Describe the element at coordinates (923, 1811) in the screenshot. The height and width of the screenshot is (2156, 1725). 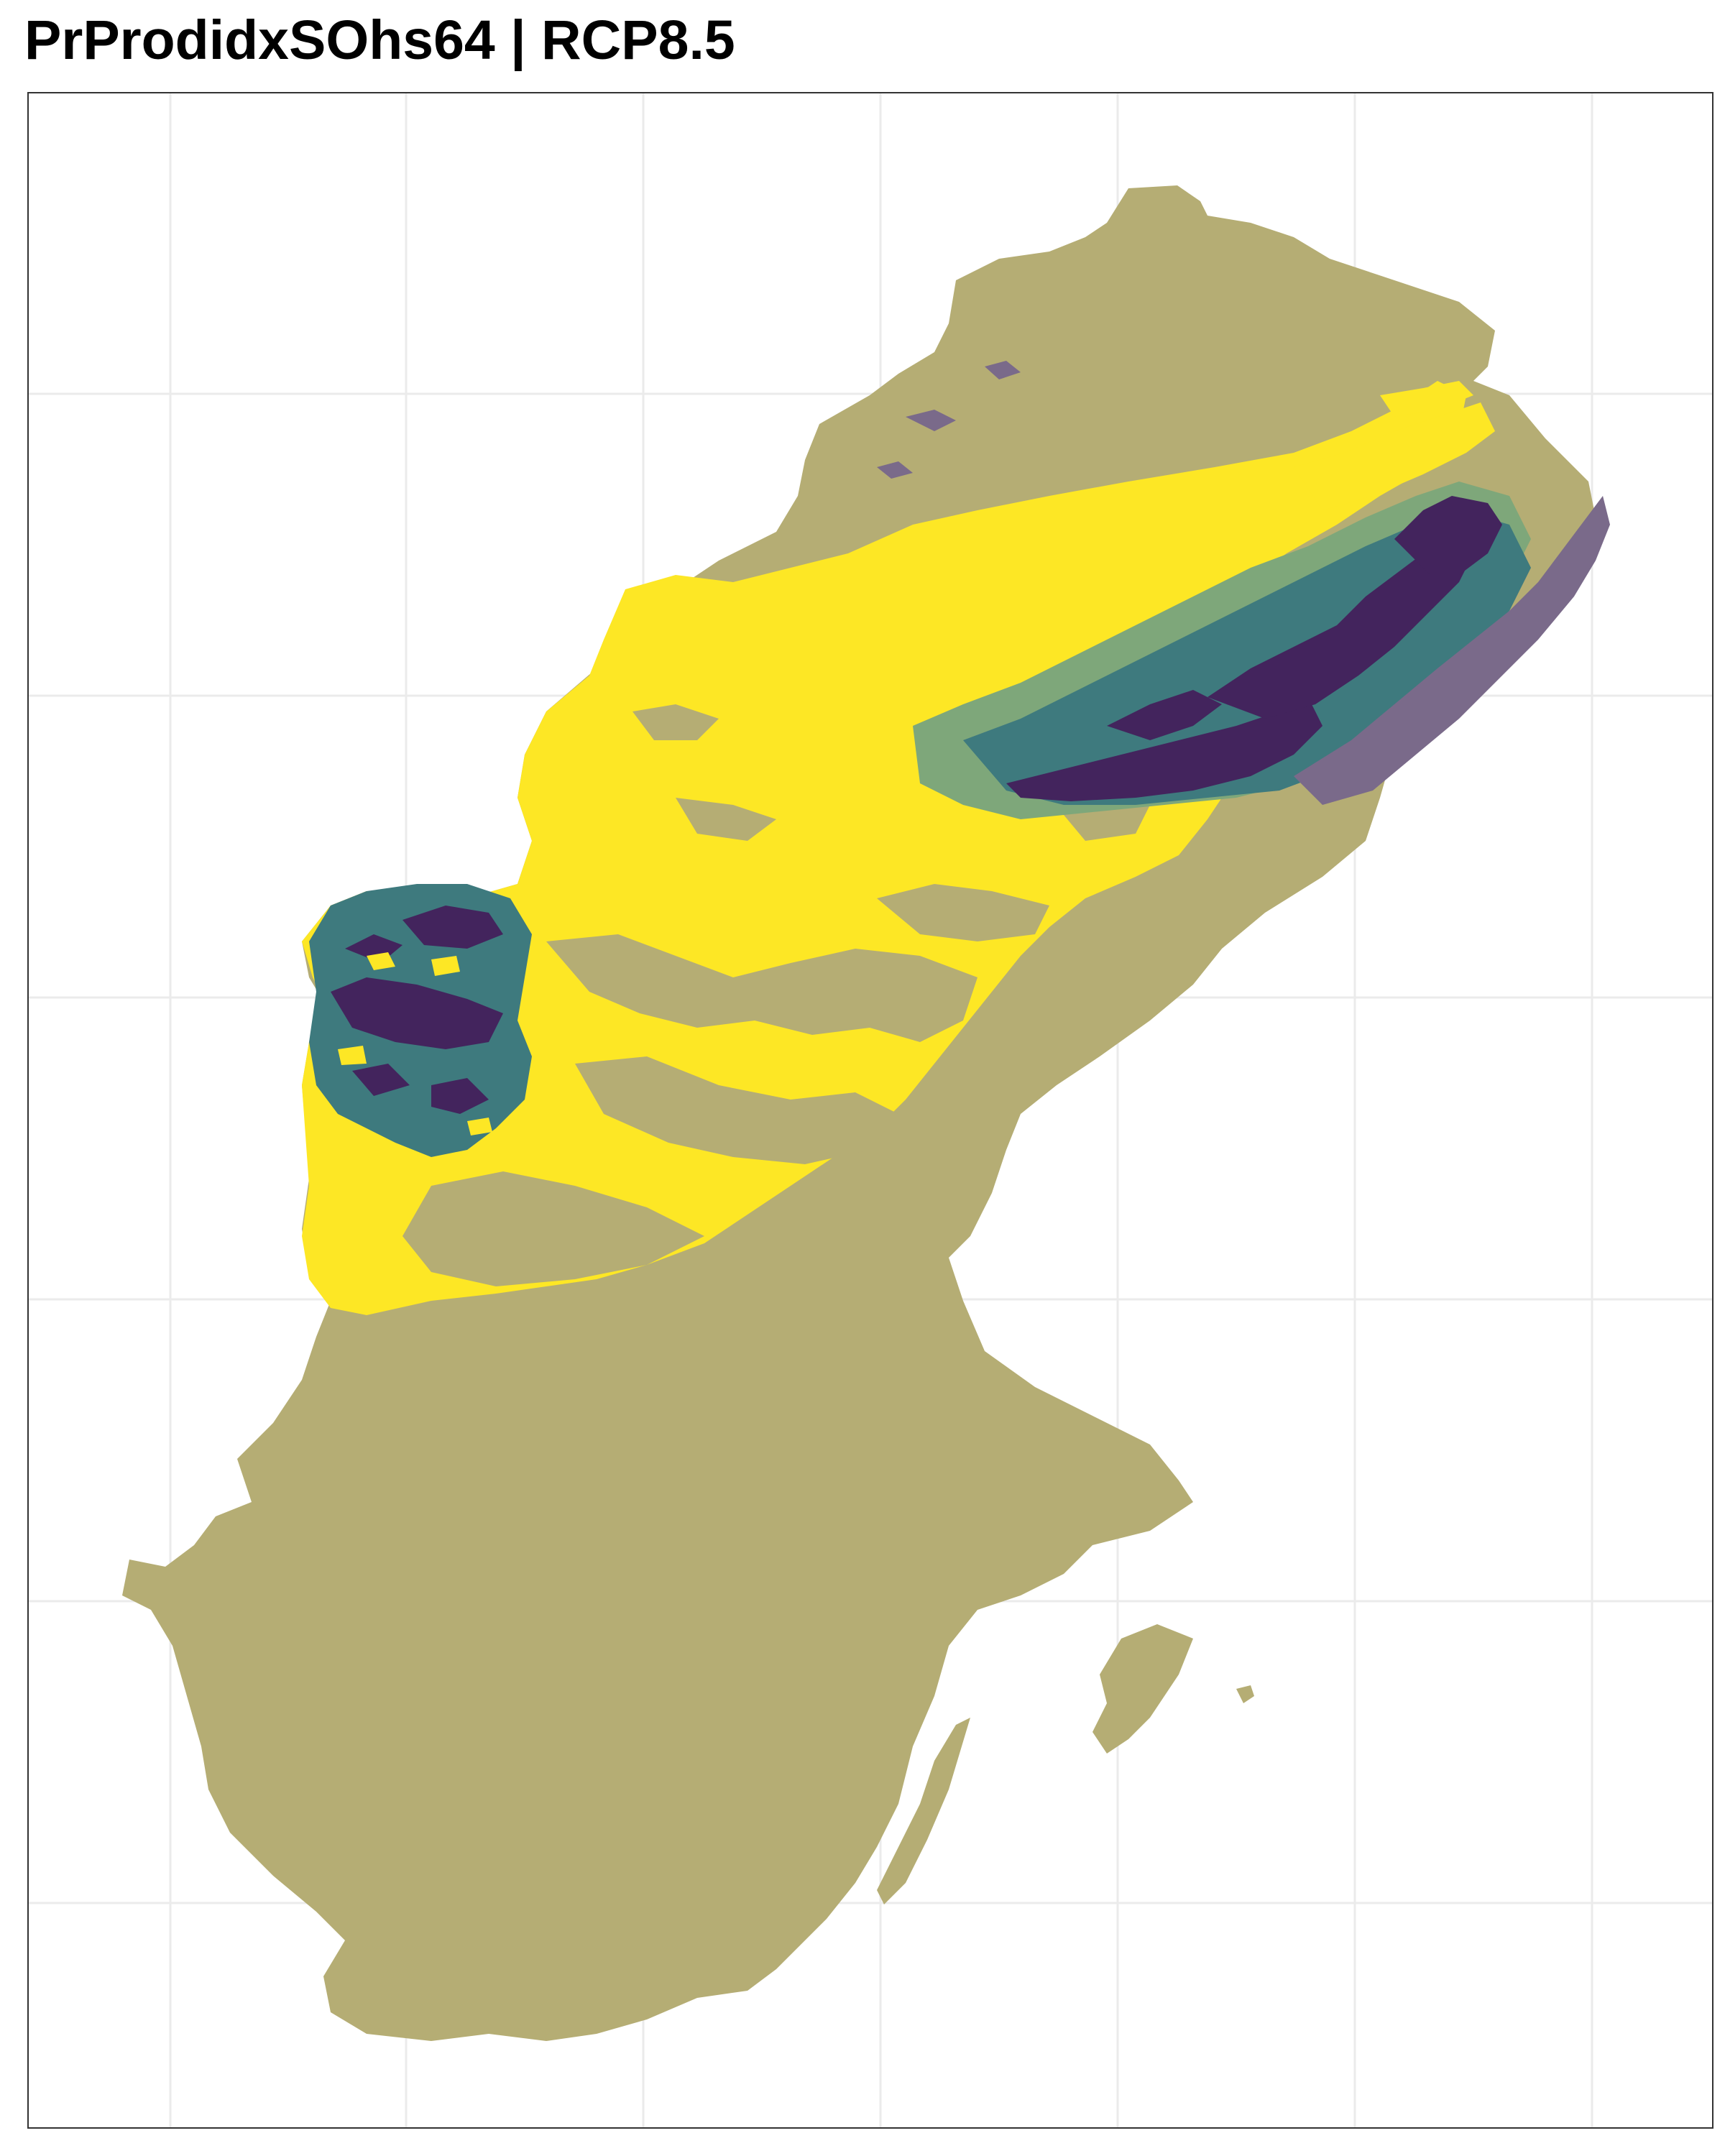
I see `island-oland` at that location.